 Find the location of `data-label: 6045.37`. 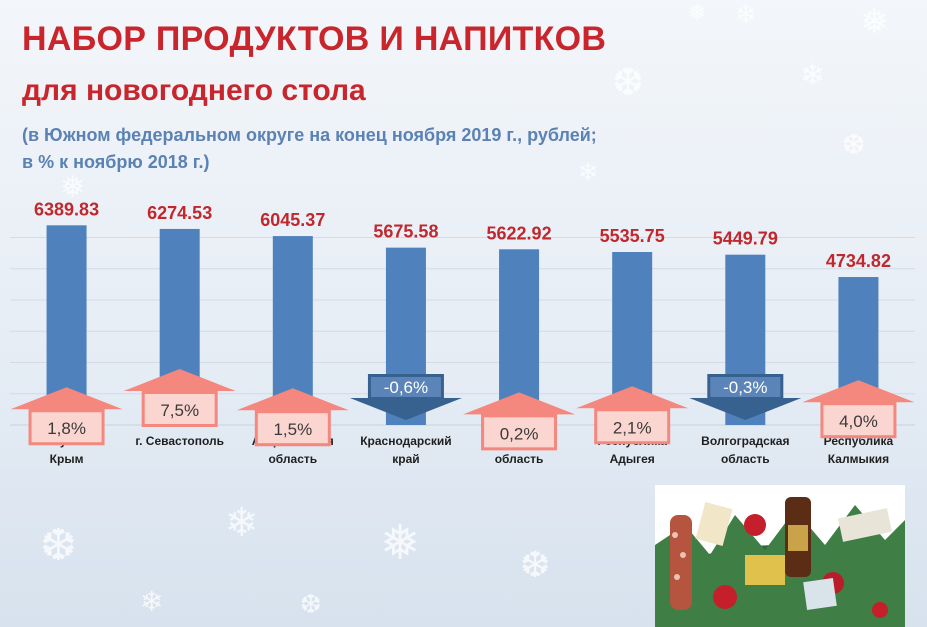

data-label: 6045.37 is located at coordinates (292, 220).